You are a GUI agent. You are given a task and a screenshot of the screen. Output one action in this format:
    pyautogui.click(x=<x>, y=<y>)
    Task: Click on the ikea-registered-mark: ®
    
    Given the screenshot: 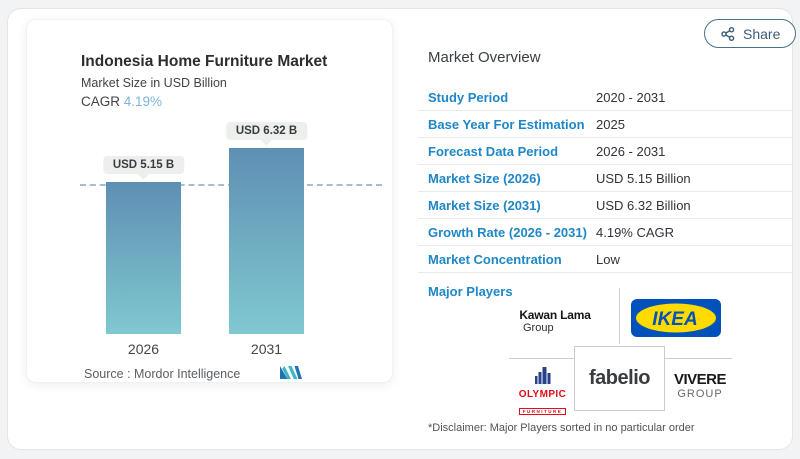 What is the action you would take?
    pyautogui.click(x=715, y=308)
    